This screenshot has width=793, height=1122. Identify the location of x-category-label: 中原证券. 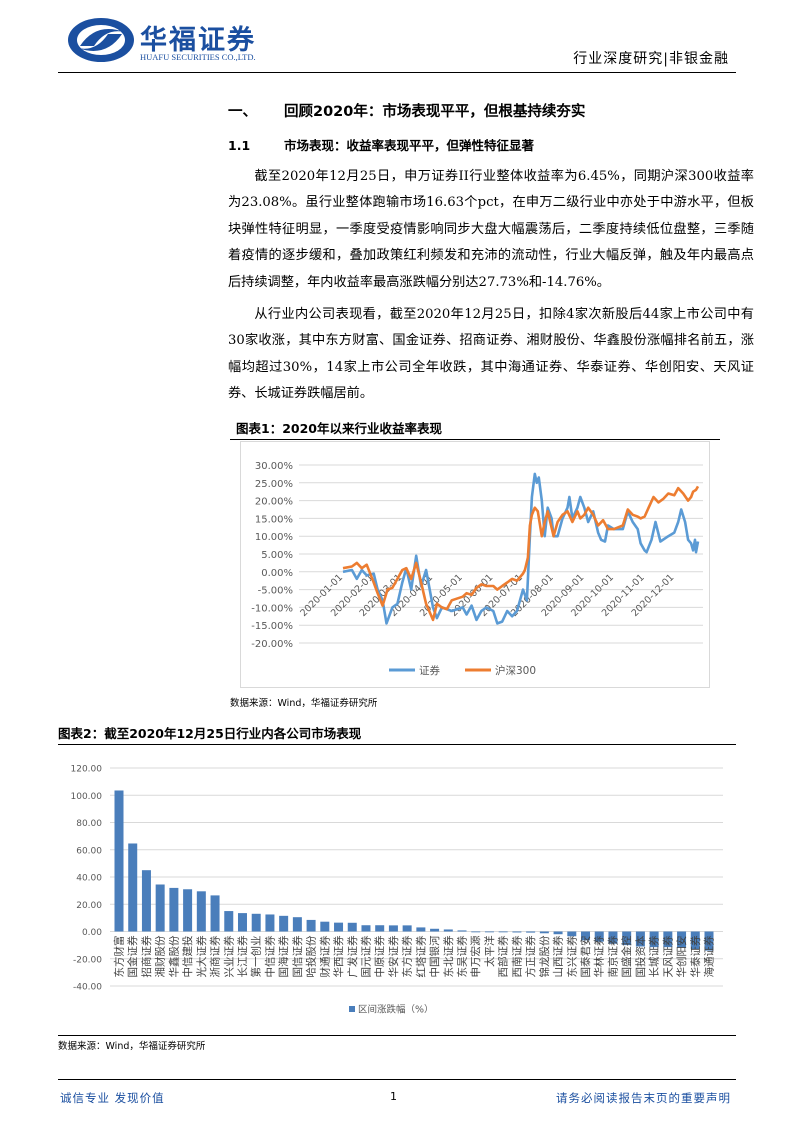
(379, 956).